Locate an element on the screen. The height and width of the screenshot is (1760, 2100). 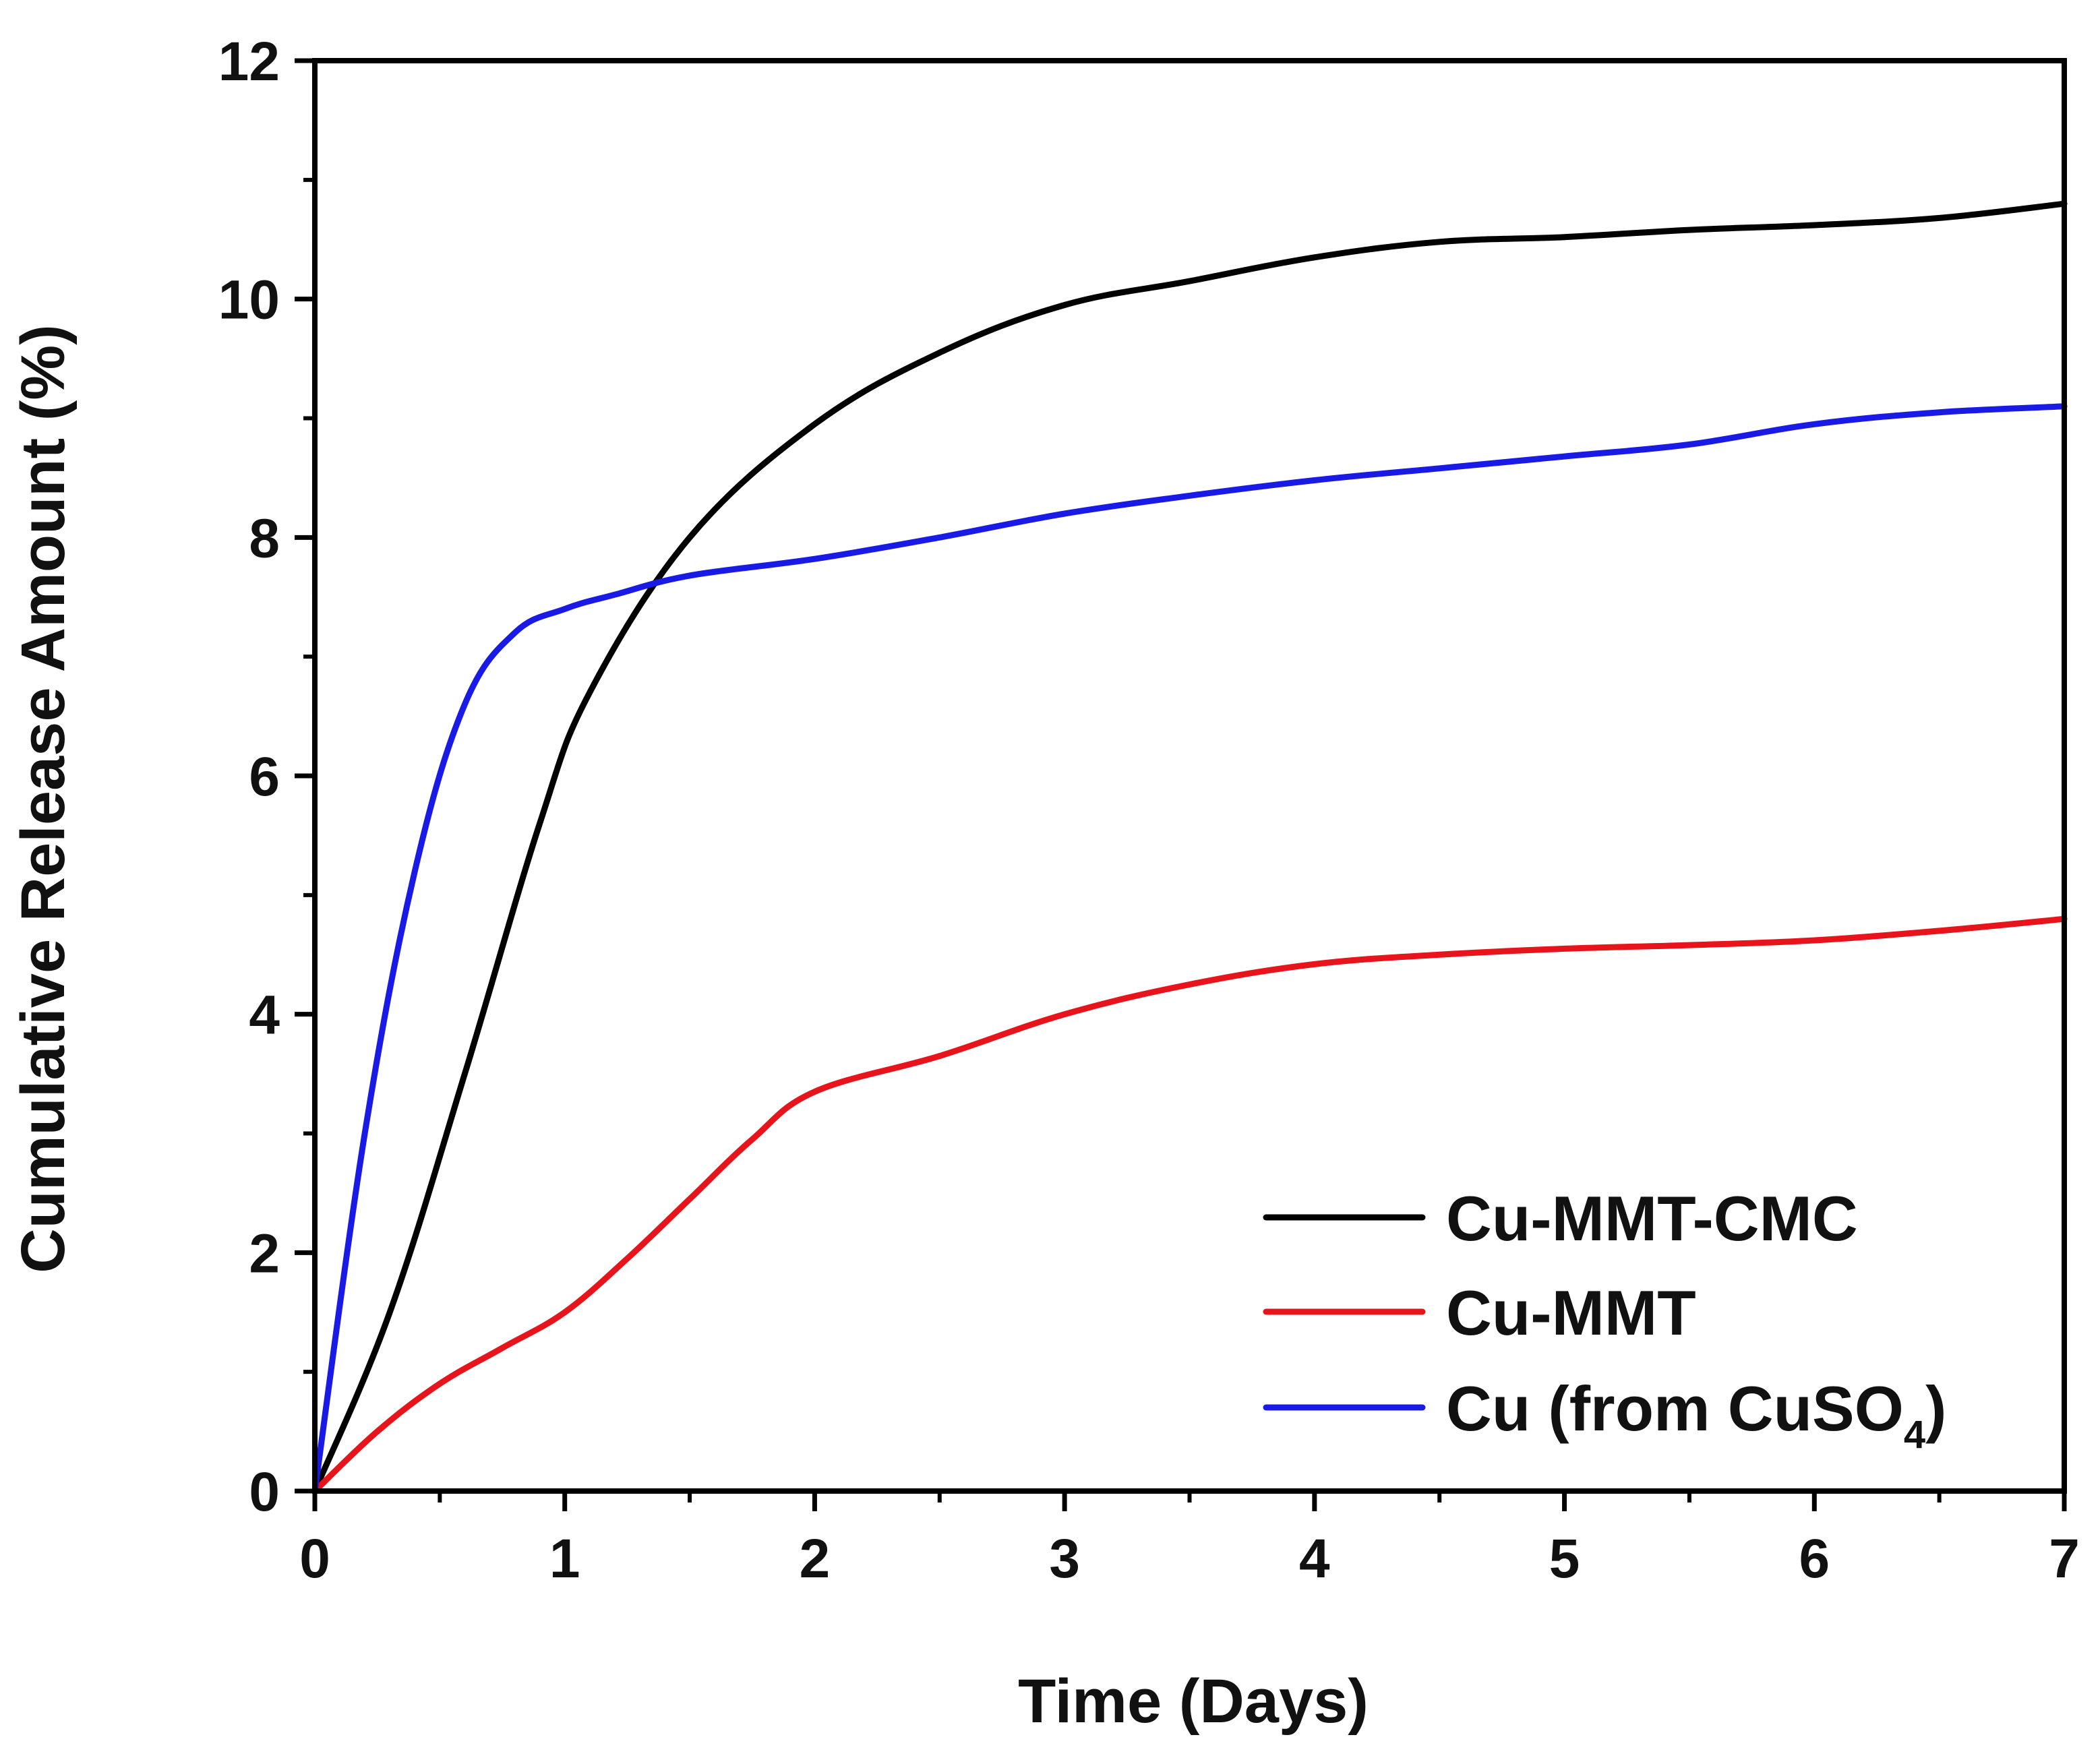
legend-label-subscript: 4 is located at coordinates (1914, 1435).